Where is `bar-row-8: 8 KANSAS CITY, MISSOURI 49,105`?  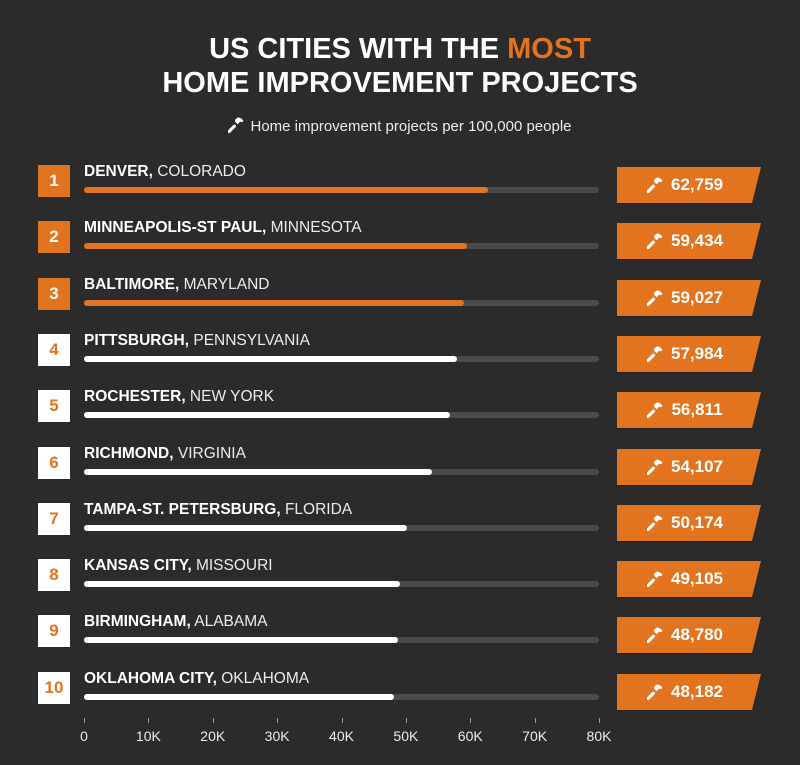 bar-row-8: 8 KANSAS CITY, MISSOURI 49,105 is located at coordinates (400, 582).